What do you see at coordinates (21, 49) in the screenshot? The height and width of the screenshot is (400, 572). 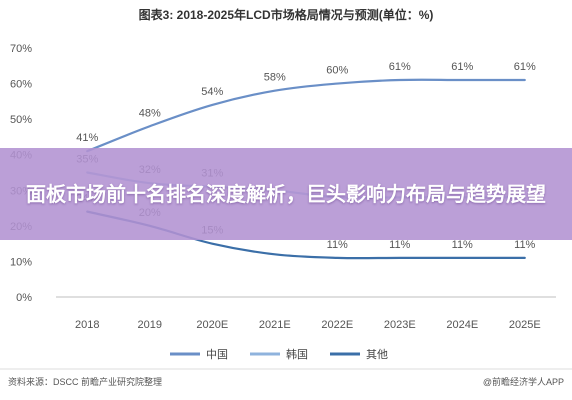 I see `y-tick-label: 70%` at bounding box center [21, 49].